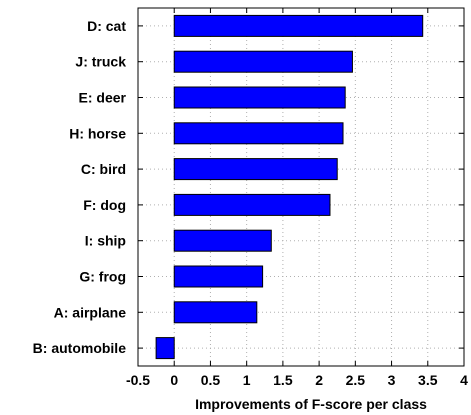 This screenshot has width=471, height=415. Describe the element at coordinates (100, 62) in the screenshot. I see `category-label: J: truck` at that location.